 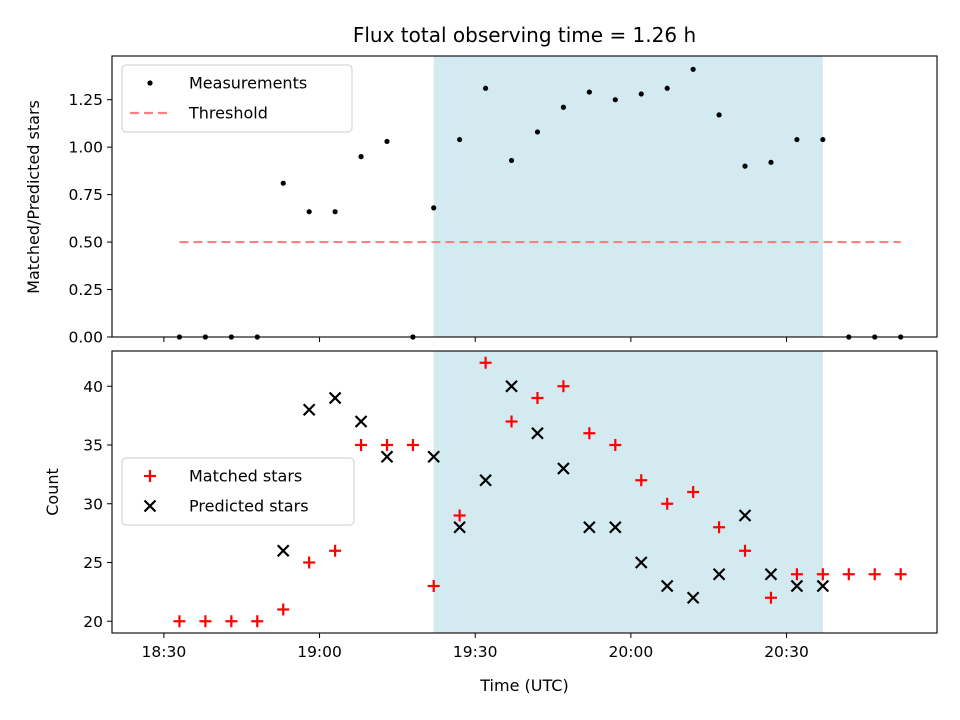 What do you see at coordinates (52, 492) in the screenshot?
I see `y-axis-label-count: Count` at bounding box center [52, 492].